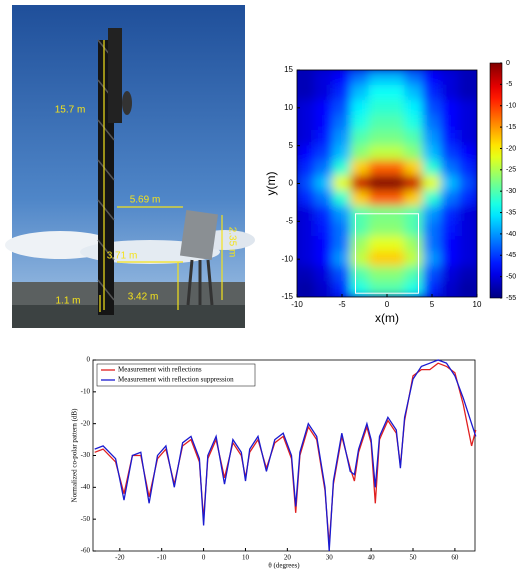 This screenshot has width=520, height=569. Describe the element at coordinates (86, 455) in the screenshot. I see `y-tick-label: -30` at that location.